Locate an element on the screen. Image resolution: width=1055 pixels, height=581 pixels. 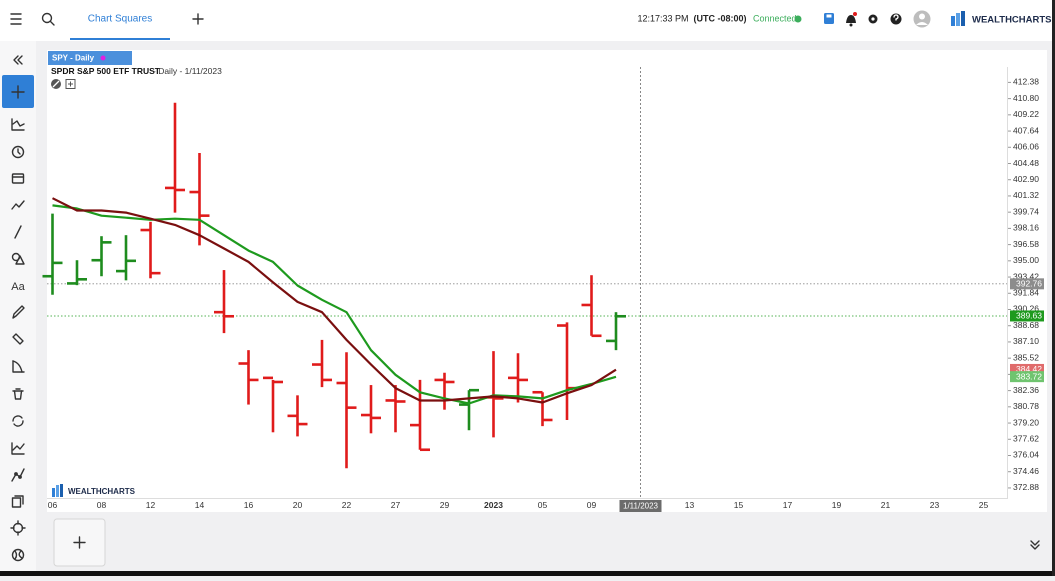
price-tag-label: 389.63 is located at coordinates (1029, 316).